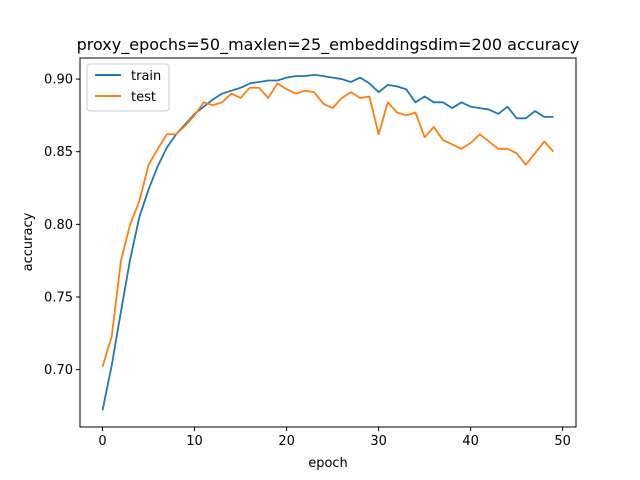  Describe the element at coordinates (562, 441) in the screenshot. I see `x-tick-label: 50` at that location.